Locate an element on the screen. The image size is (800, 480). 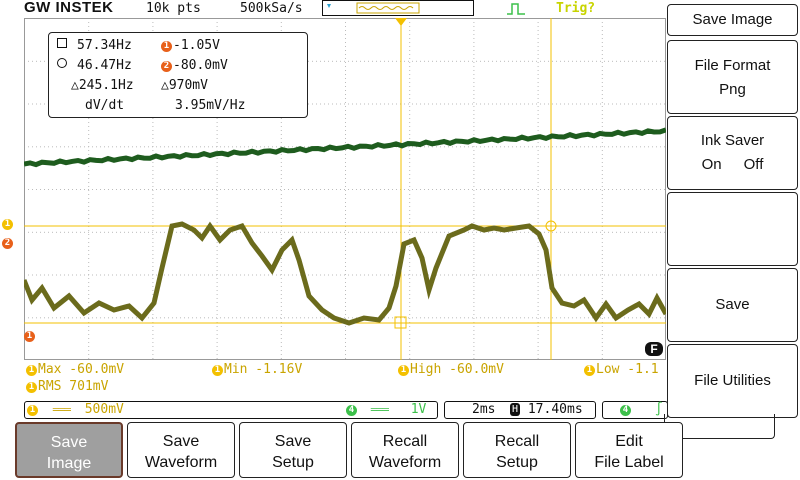
ink-saver-label: Ink Saver is located at coordinates (732, 140).